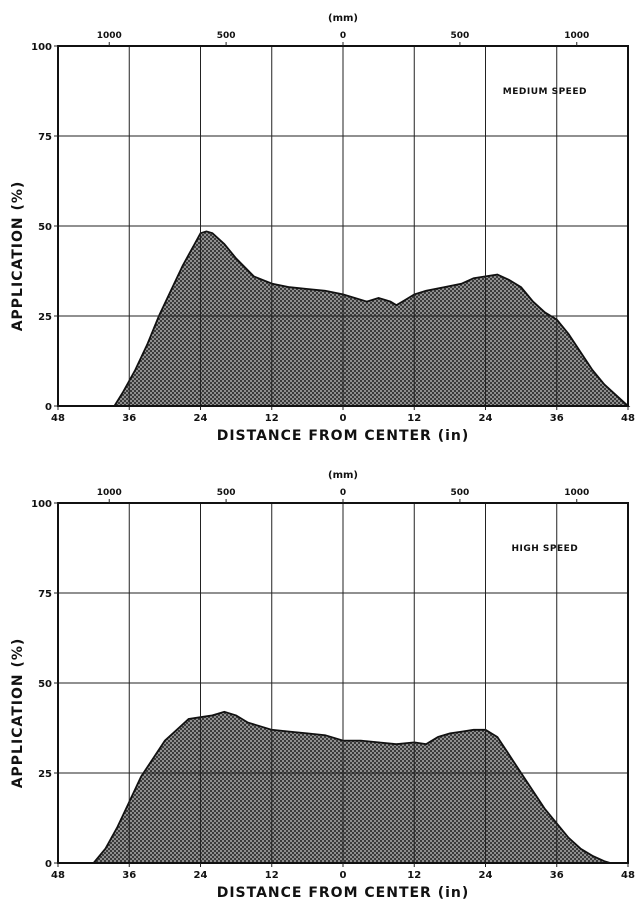  What do you see at coordinates (545, 92) in the screenshot?
I see `speed-annotation: MEDIUM SPEED` at bounding box center [545, 92].